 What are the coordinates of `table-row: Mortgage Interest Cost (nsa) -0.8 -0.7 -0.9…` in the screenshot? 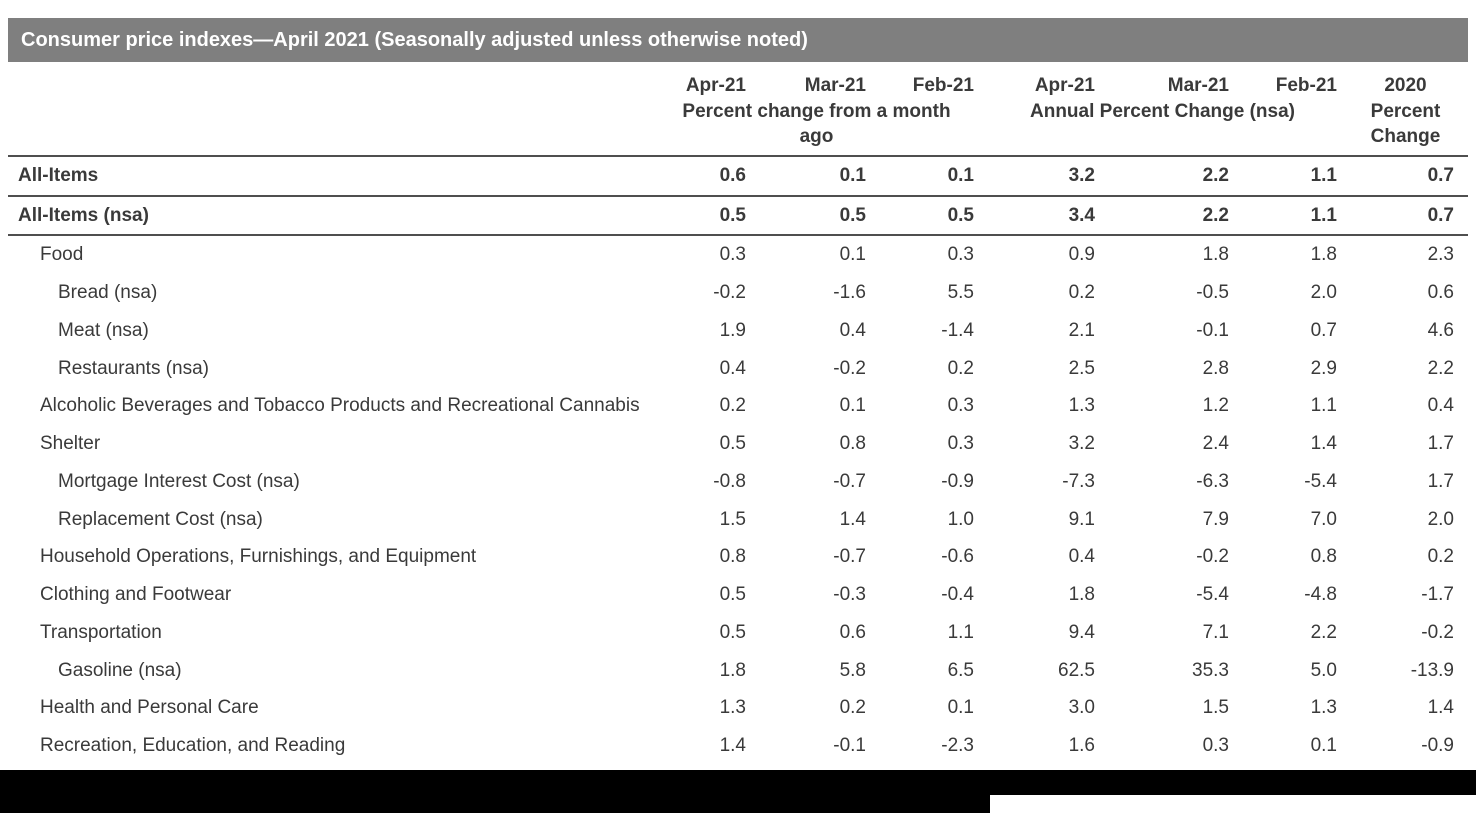 It's located at (738, 482).